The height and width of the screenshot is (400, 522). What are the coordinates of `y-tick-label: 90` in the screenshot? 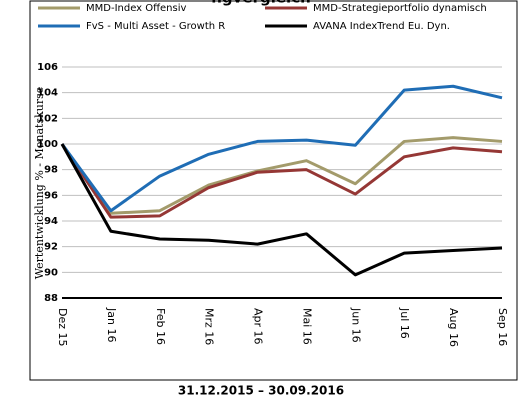 It's located at (51, 272).